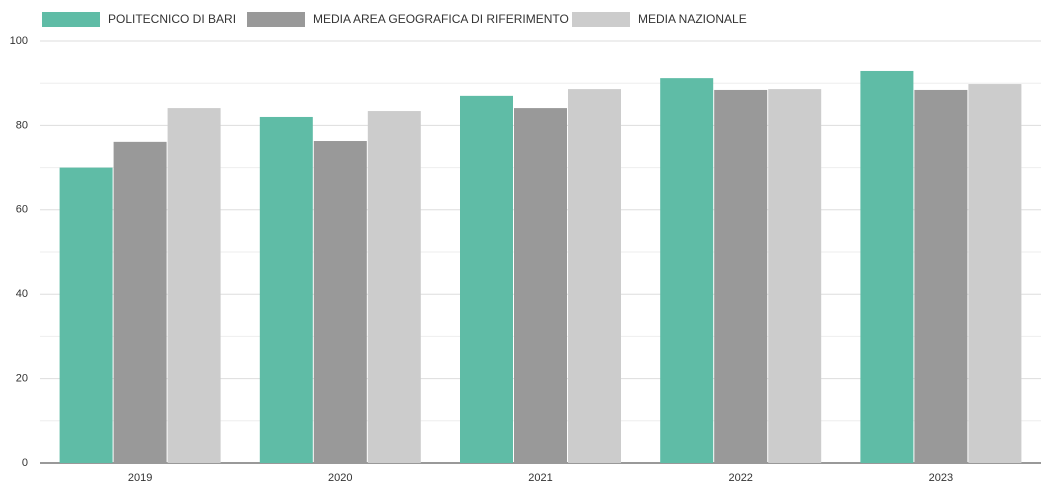  I want to click on legend-label: POLITECNICO DI BARI, so click(172, 19).